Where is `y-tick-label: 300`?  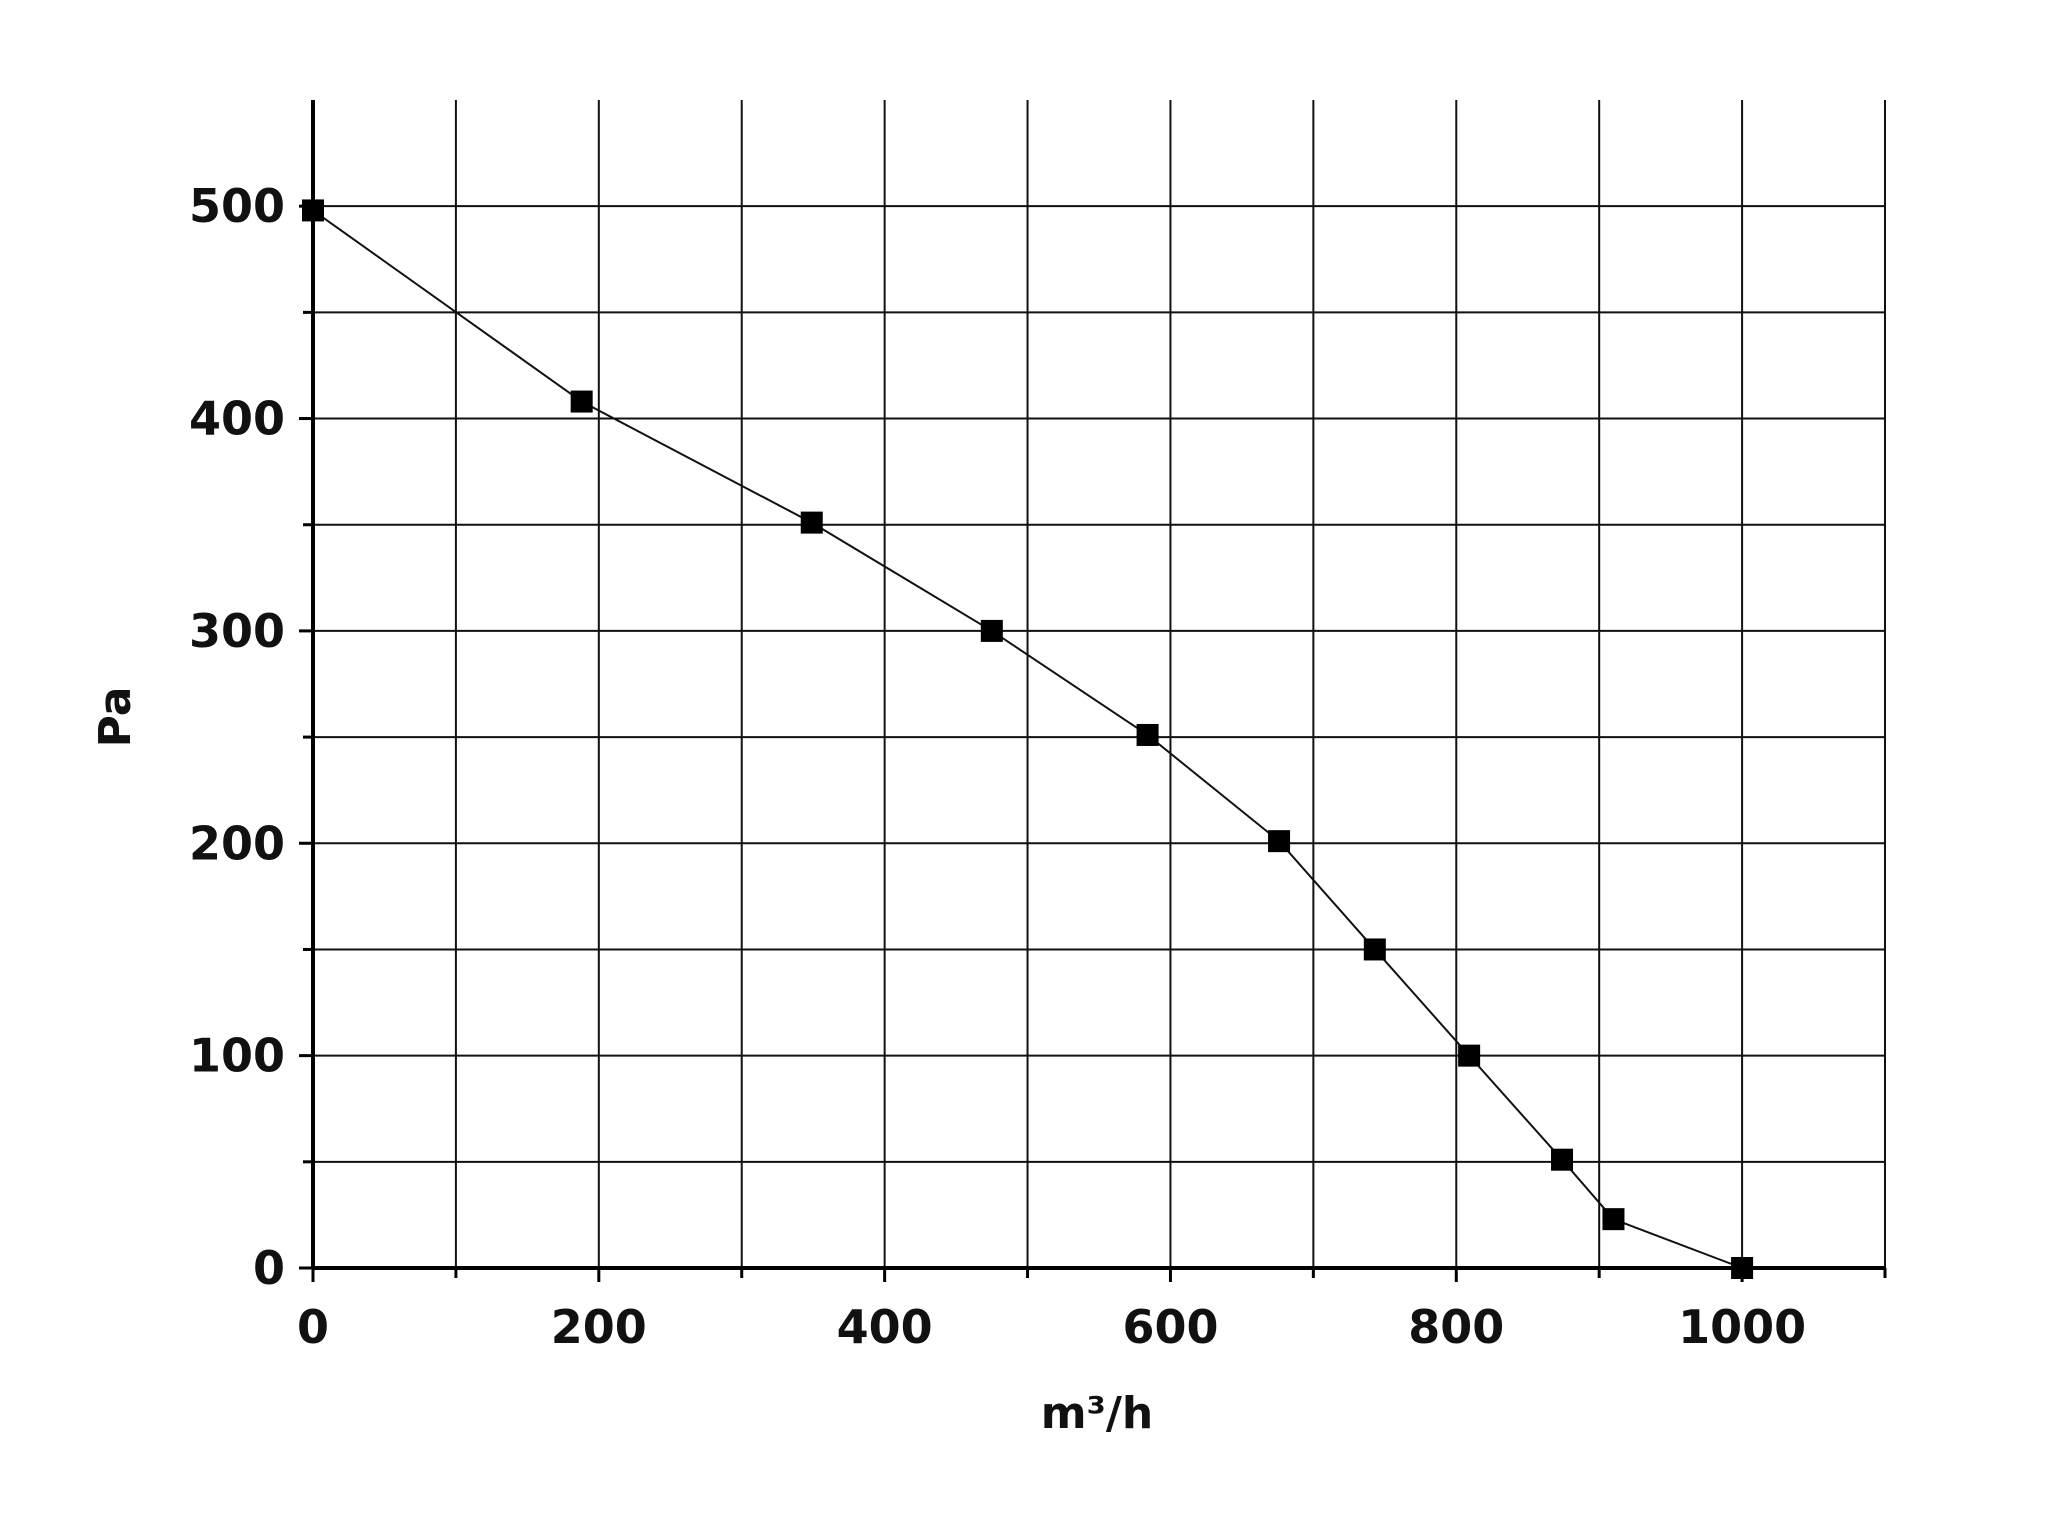
y-tick-label: 300 is located at coordinates (237, 631).